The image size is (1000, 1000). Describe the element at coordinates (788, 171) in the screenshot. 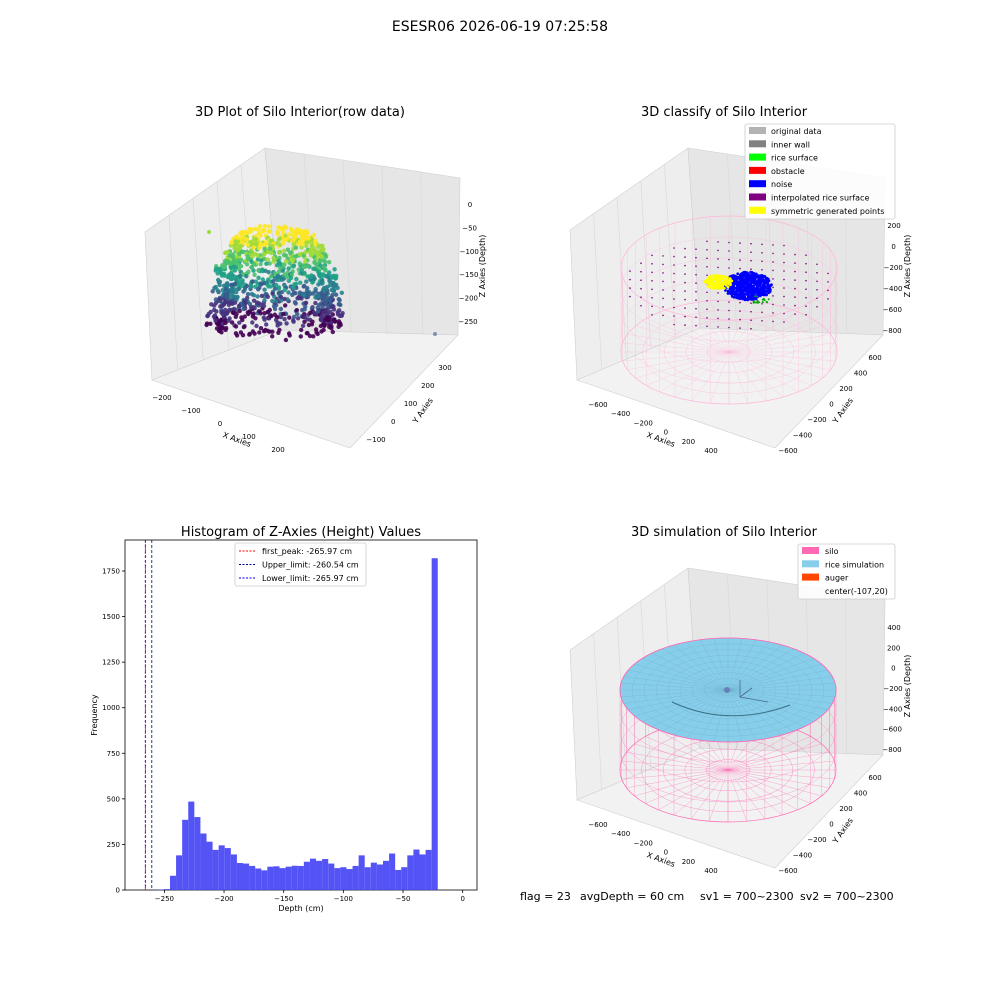

I see `classify-legend-label: obstacle` at that location.